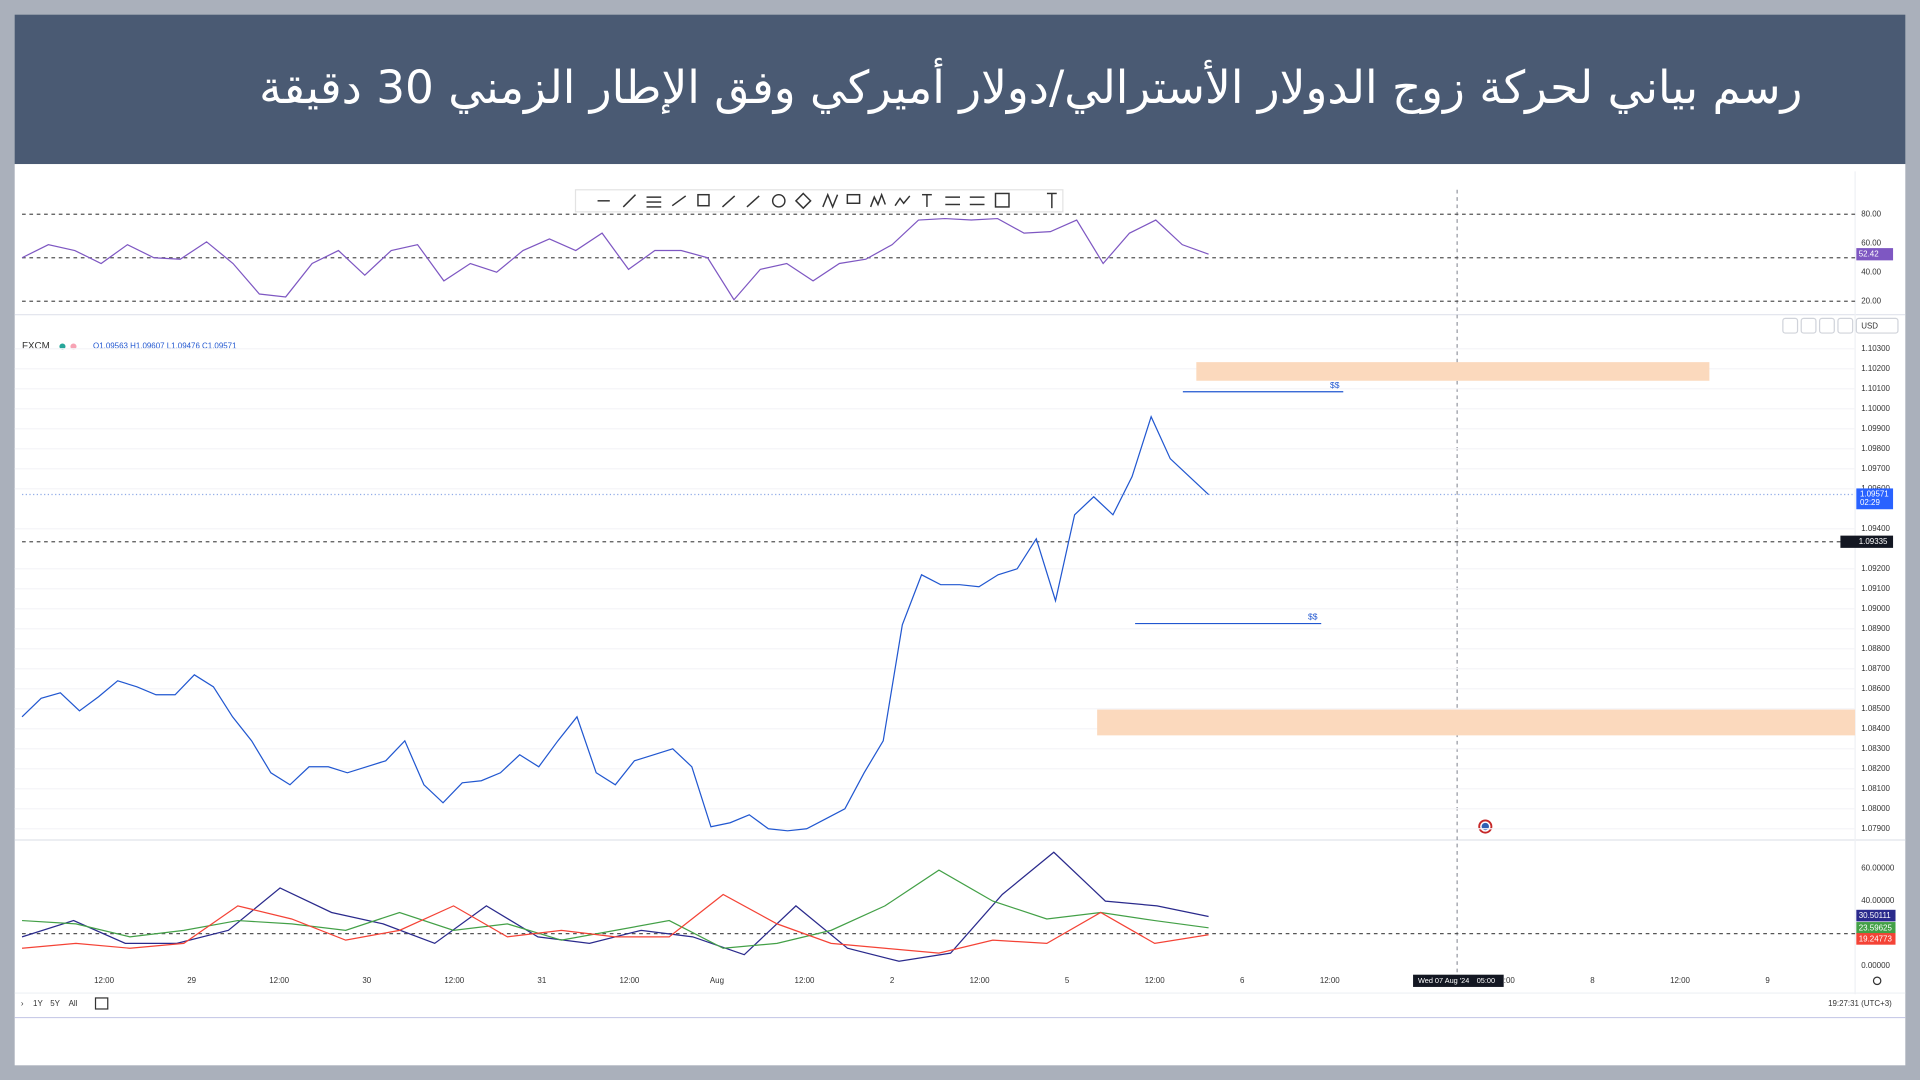  Describe the element at coordinates (1869, 325) in the screenshot. I see `currency-label: USD` at that location.